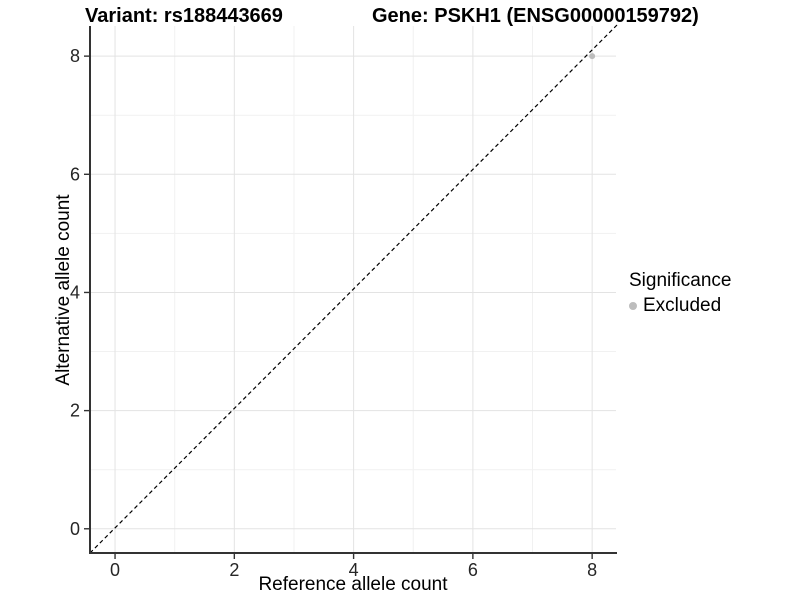 The width and height of the screenshot is (800, 600). Describe the element at coordinates (535, 16) in the screenshot. I see `gene-title: Gene: PSKH1 (ENSG00000159792)` at that location.